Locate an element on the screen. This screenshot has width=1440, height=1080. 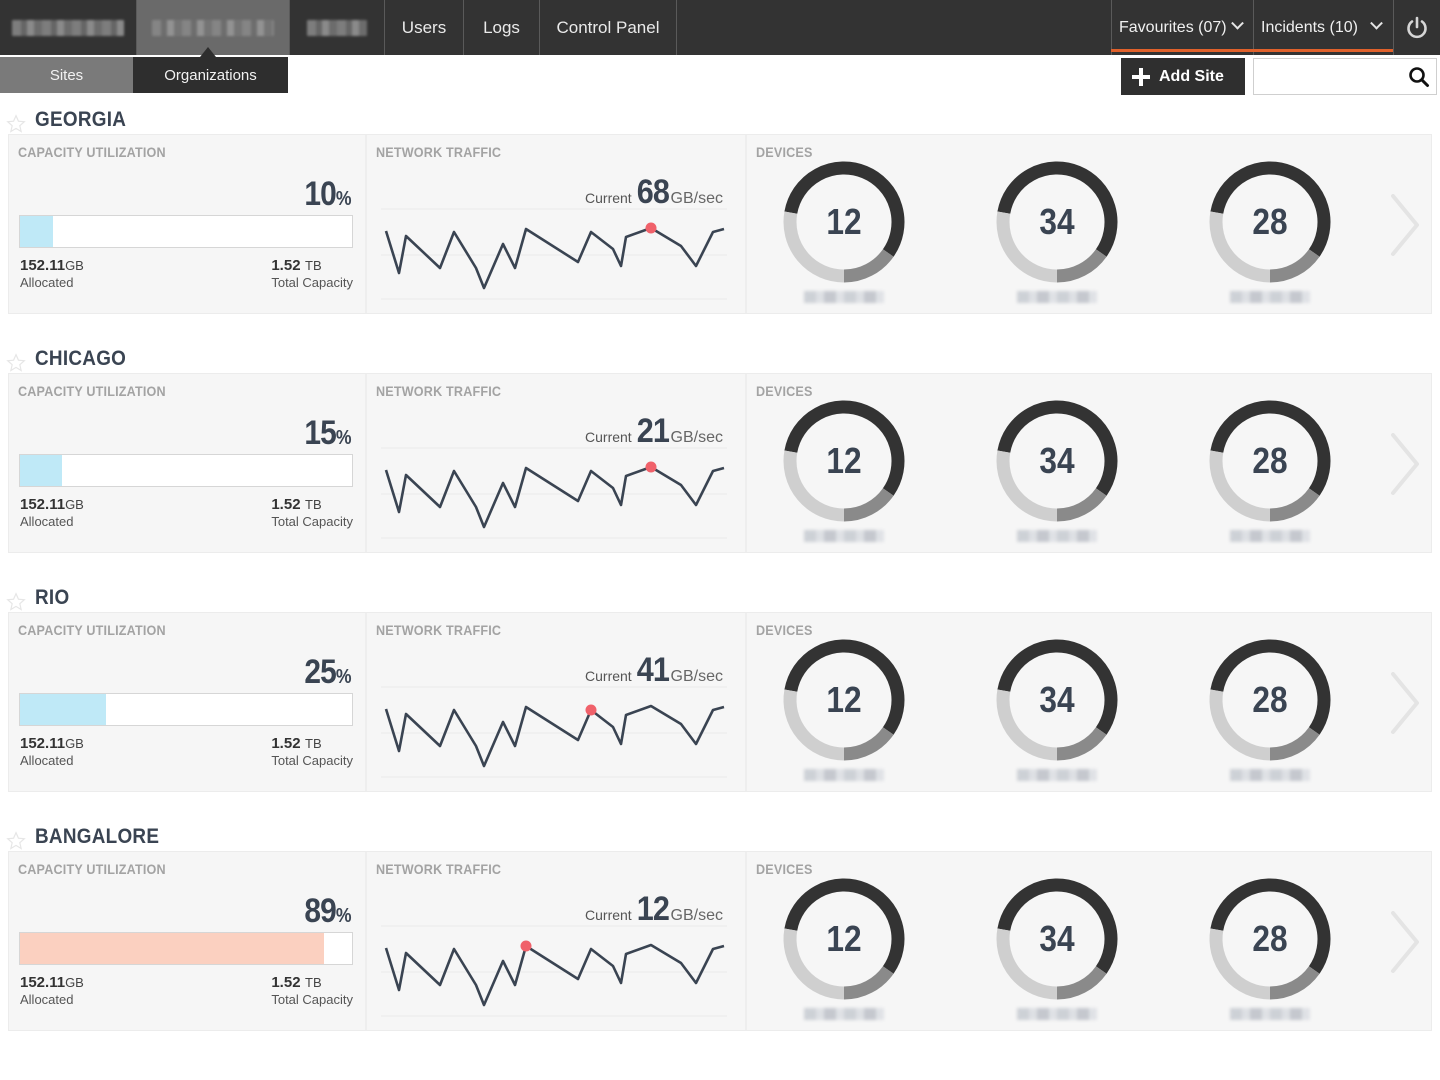
tab-organizations: Organizations is located at coordinates (210, 75).